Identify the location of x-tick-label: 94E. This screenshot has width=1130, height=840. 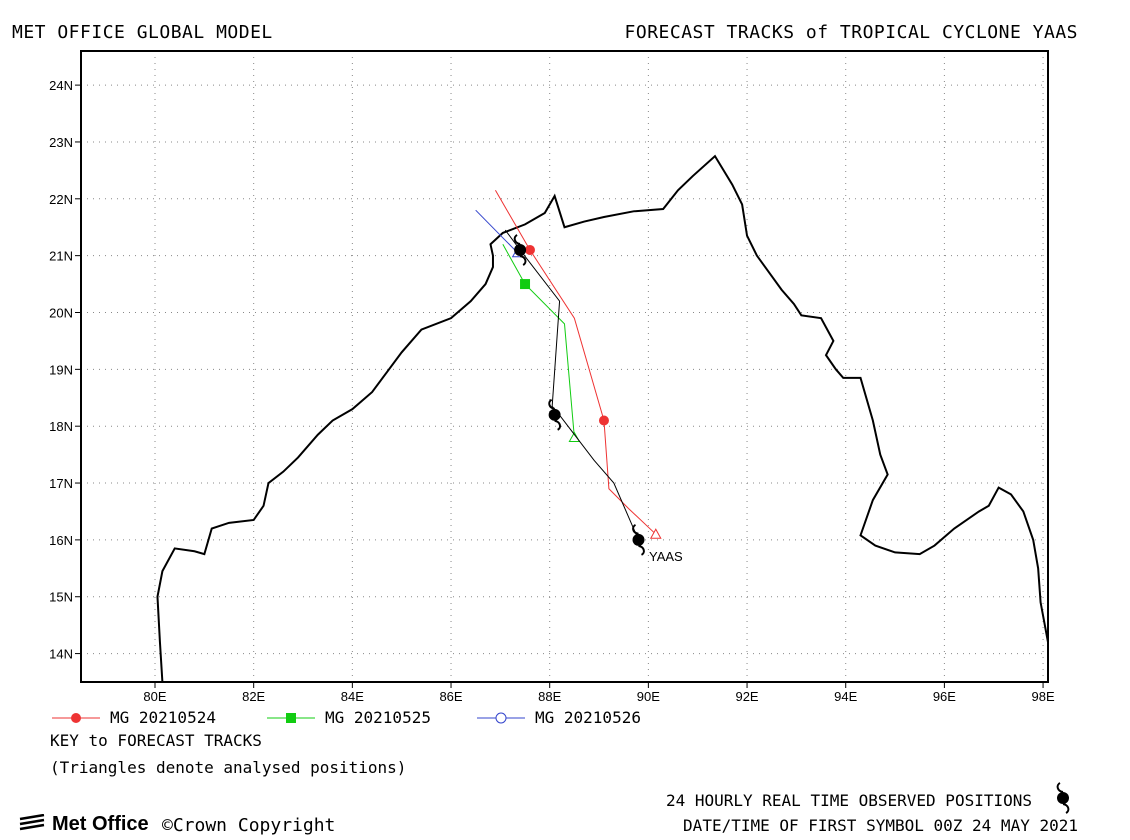
(845, 696).